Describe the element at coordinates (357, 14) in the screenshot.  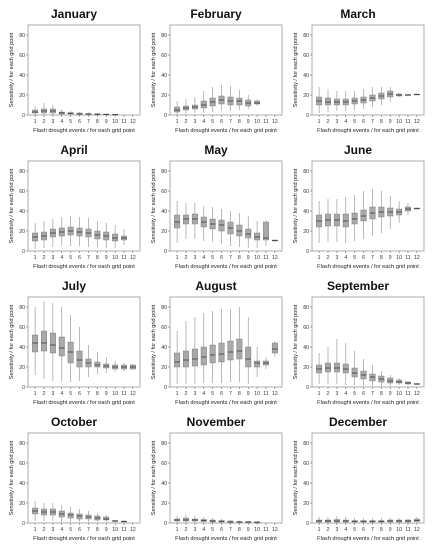
I see `panel-title: March` at that location.